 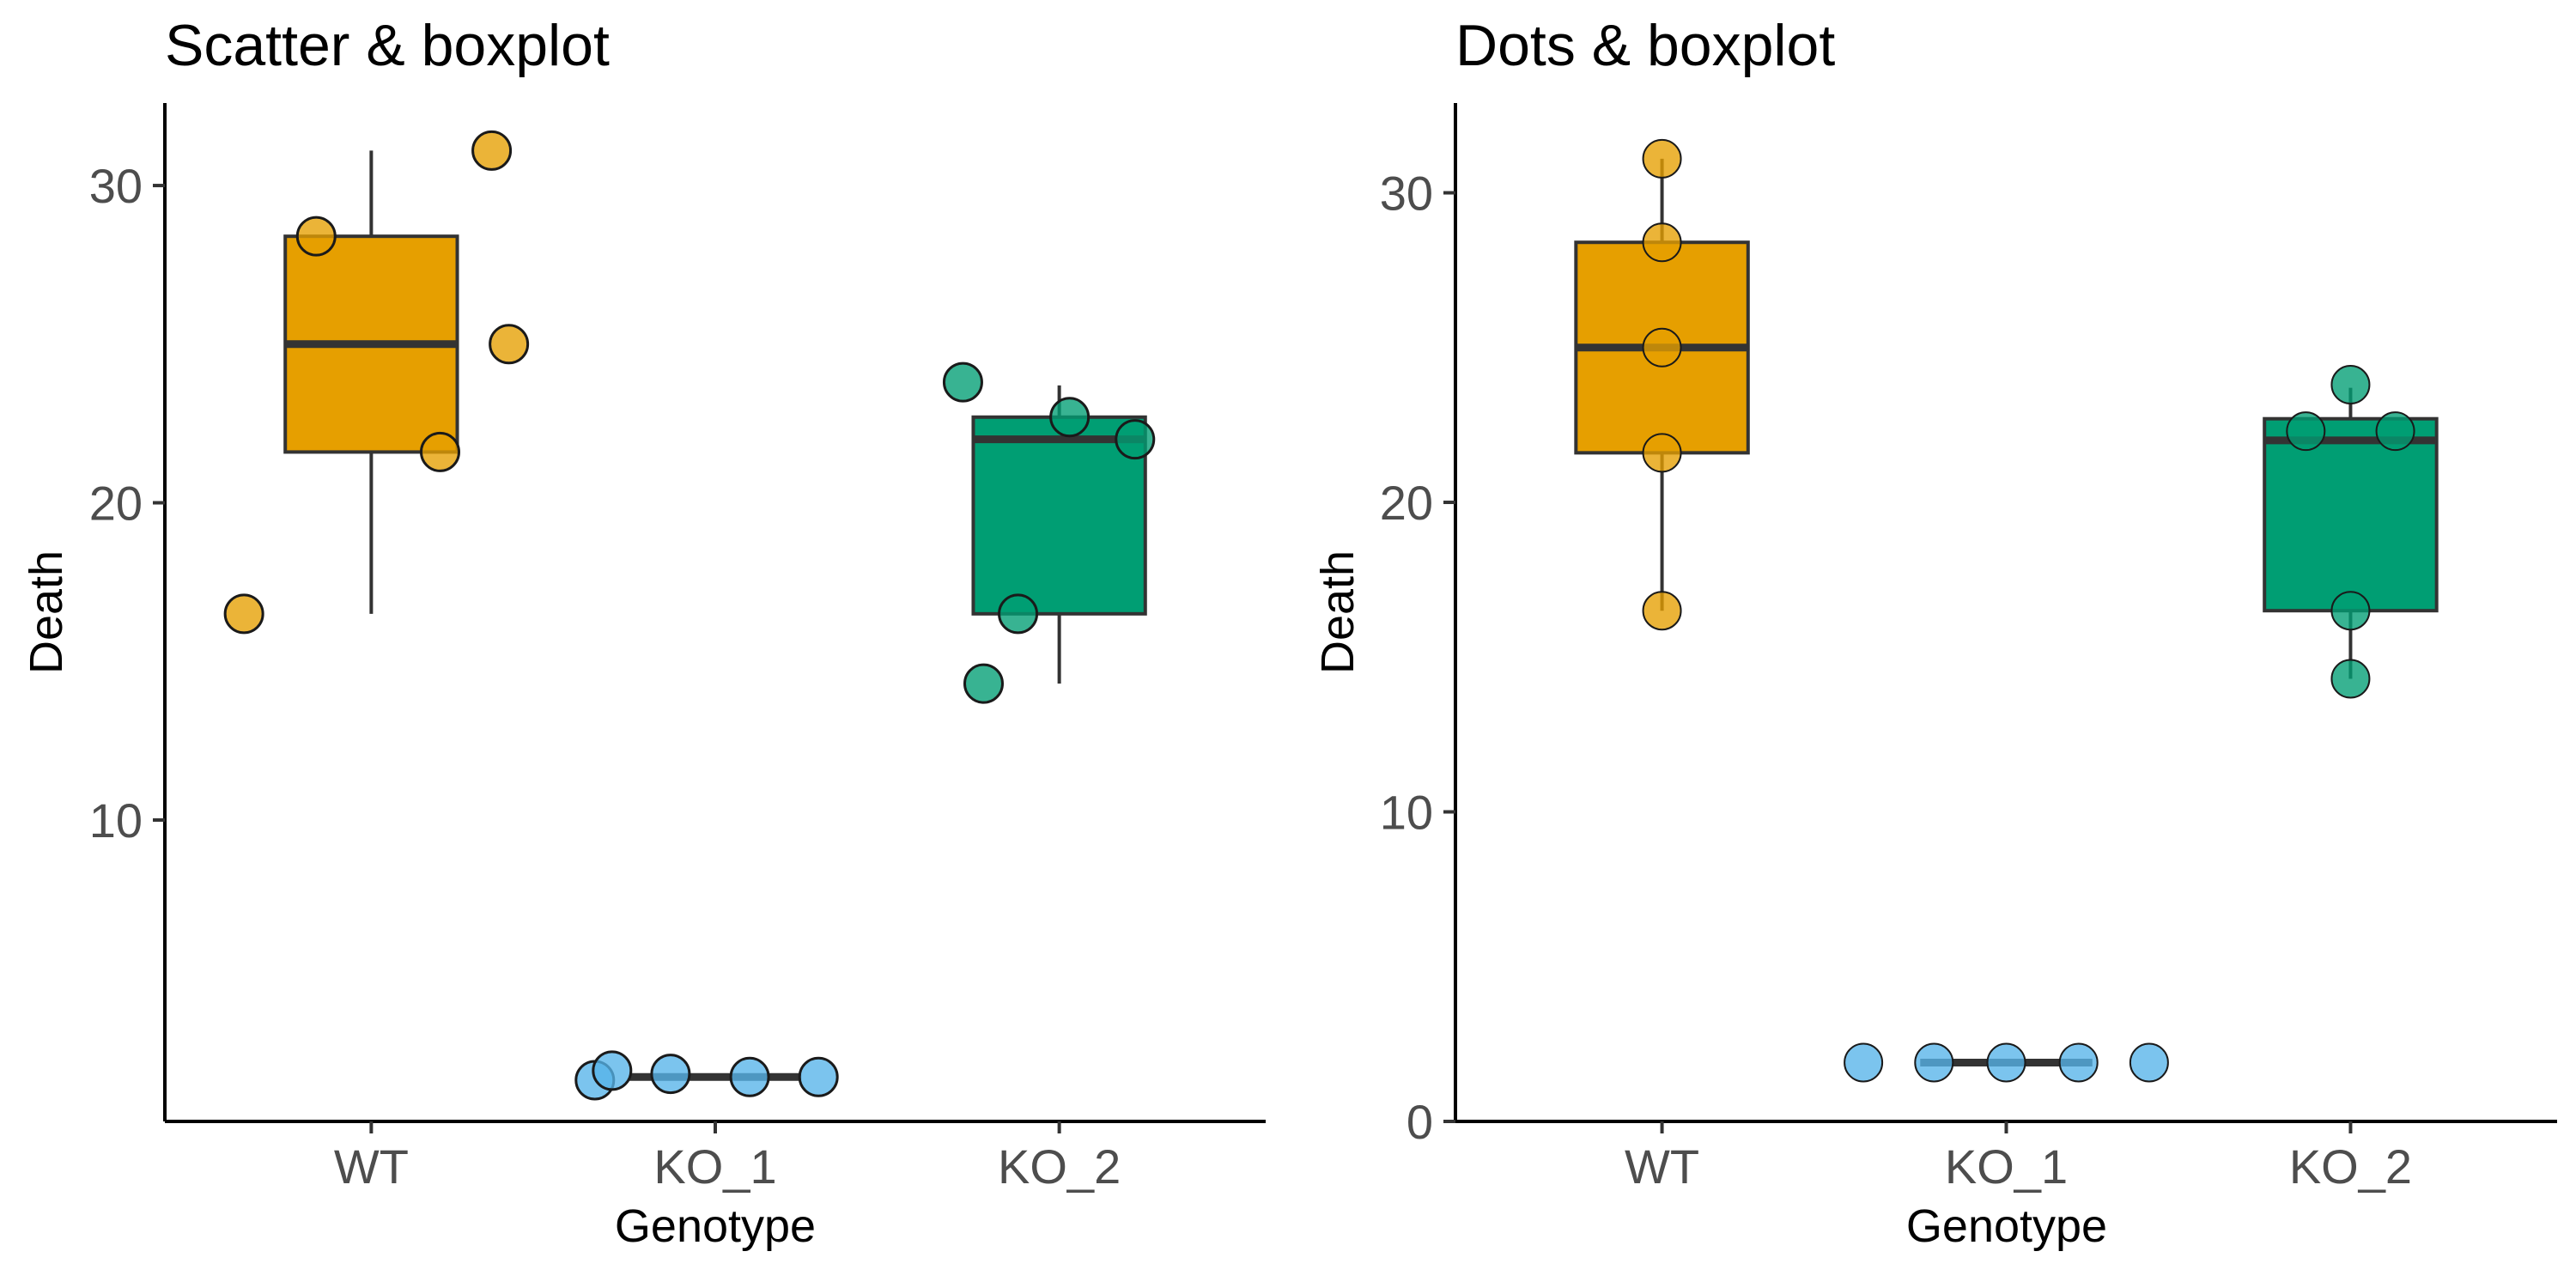 I want to click on panel-title: Dots & boxplot, so click(x=1645, y=45).